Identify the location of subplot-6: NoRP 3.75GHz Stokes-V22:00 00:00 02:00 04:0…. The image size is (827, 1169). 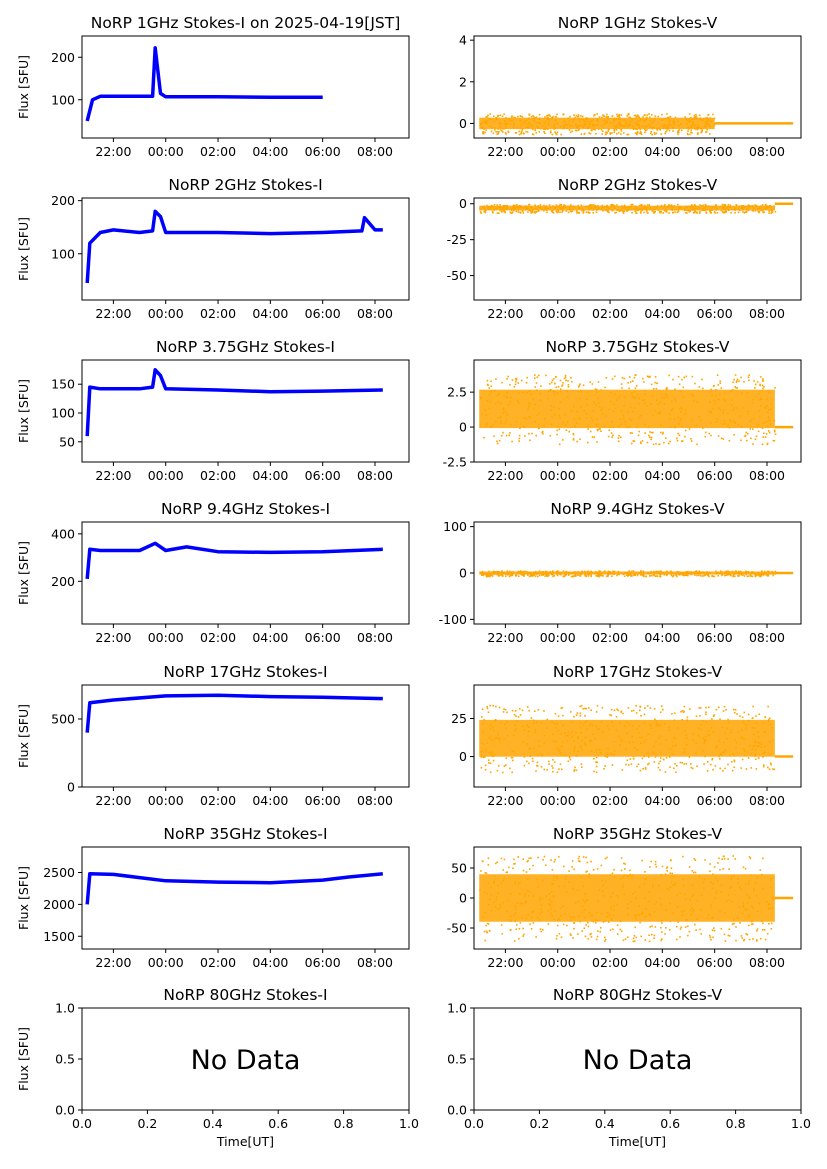
(622, 410).